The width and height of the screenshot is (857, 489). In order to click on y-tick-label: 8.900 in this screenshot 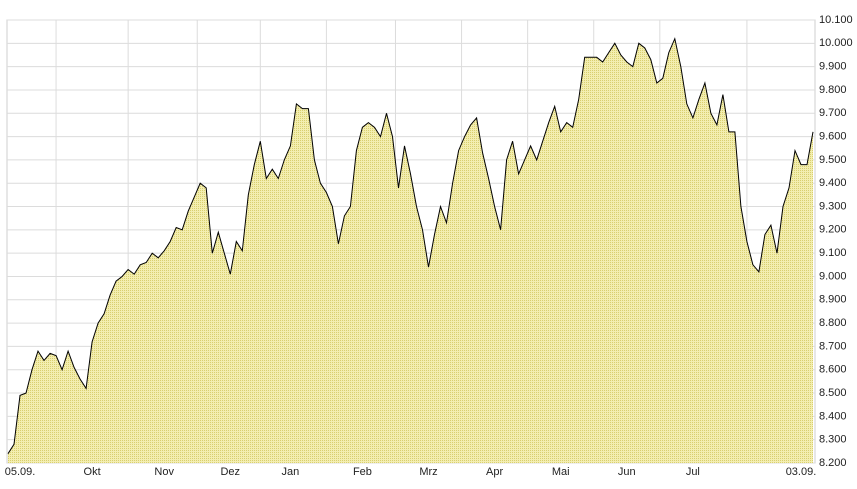, I will do `click(833, 300)`.